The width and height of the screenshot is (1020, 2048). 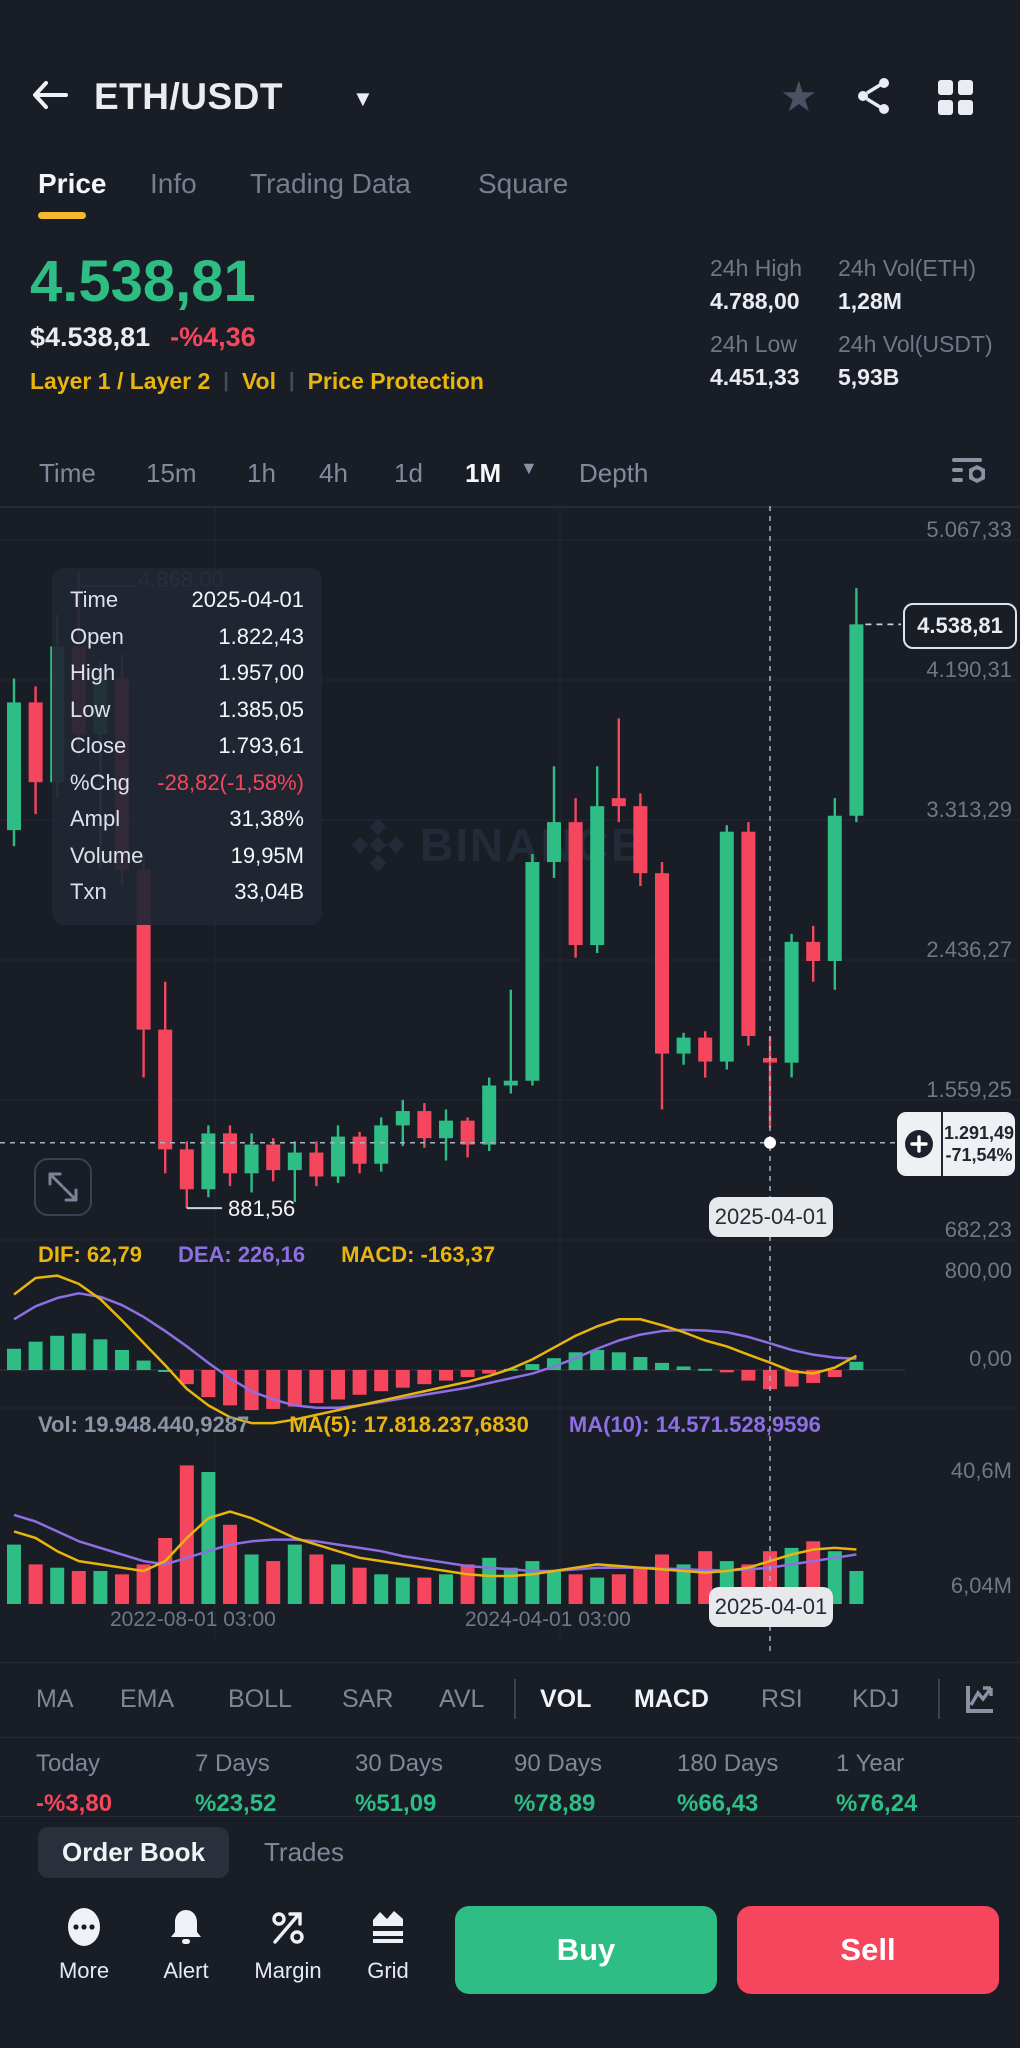 I want to click on last-price-badge: 4.538,81, so click(x=960, y=626).